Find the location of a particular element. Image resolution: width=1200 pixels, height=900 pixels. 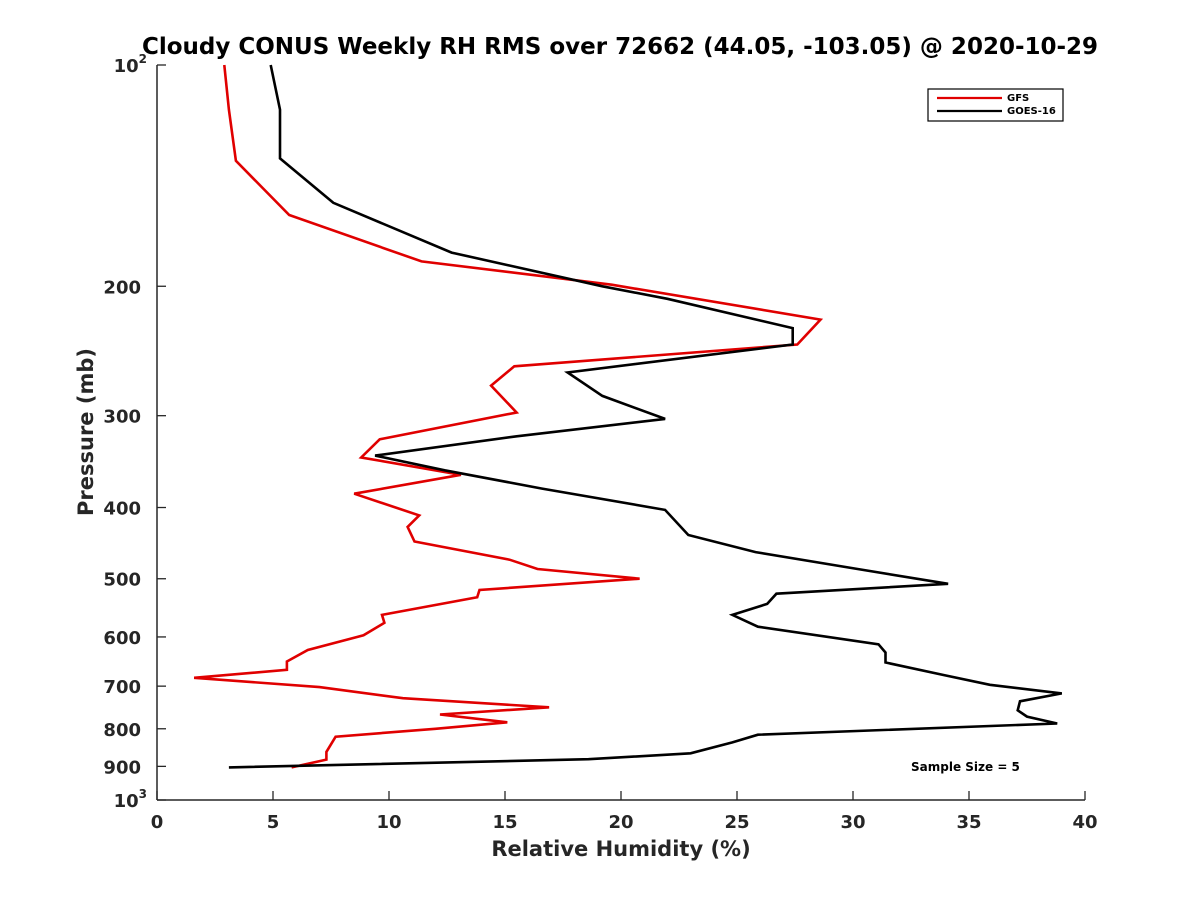

x-tick-label: 20 is located at coordinates (620, 822).